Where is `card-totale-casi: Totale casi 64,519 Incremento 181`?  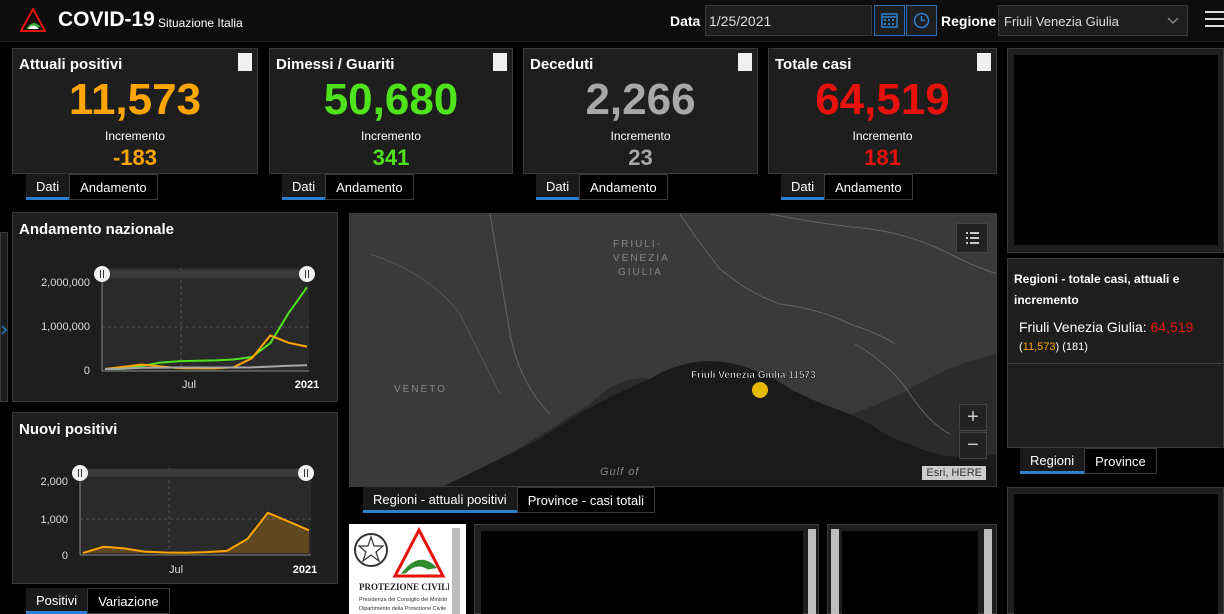 card-totale-casi: Totale casi 64,519 Incremento 181 is located at coordinates (882, 111).